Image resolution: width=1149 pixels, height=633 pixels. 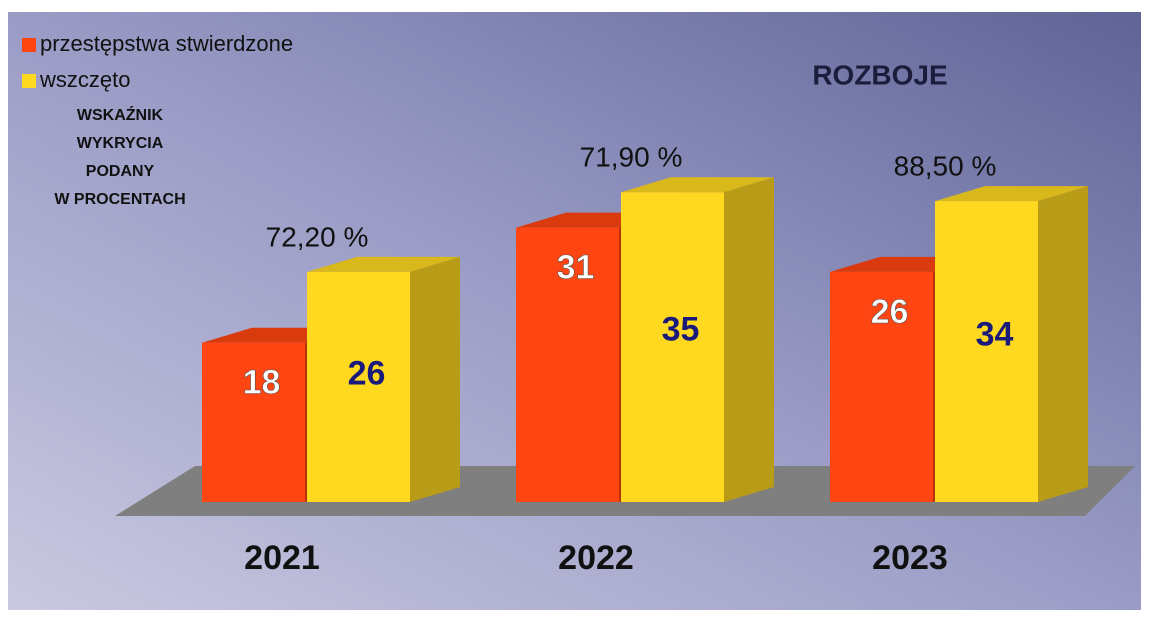 I want to click on note-line: WSKAŹNIK, so click(x=120, y=114).